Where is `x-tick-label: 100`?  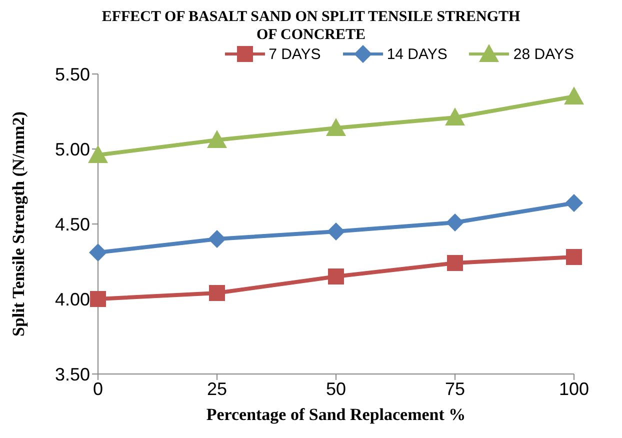 x-tick-label: 100 is located at coordinates (574, 388).